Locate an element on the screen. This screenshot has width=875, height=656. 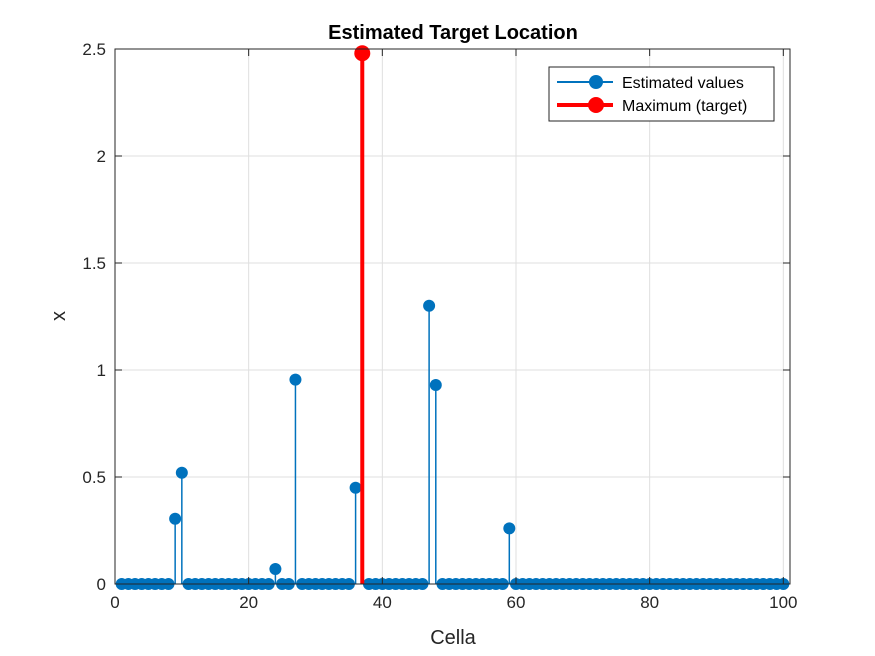
x-tick-label: 80 is located at coordinates (649, 602).